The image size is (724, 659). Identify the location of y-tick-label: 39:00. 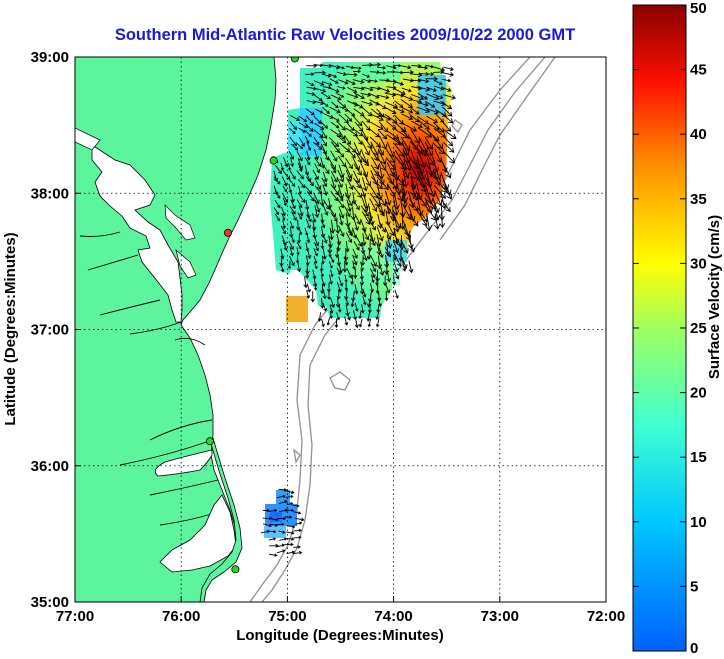
(50, 57).